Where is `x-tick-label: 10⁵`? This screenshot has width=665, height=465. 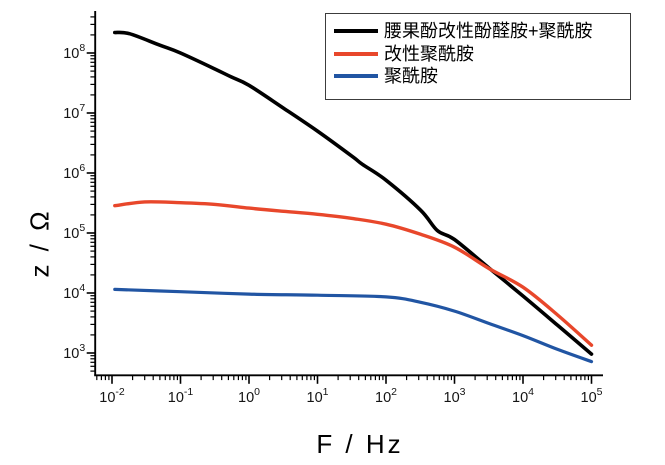 x-tick-label: 10⁵ is located at coordinates (592, 396).